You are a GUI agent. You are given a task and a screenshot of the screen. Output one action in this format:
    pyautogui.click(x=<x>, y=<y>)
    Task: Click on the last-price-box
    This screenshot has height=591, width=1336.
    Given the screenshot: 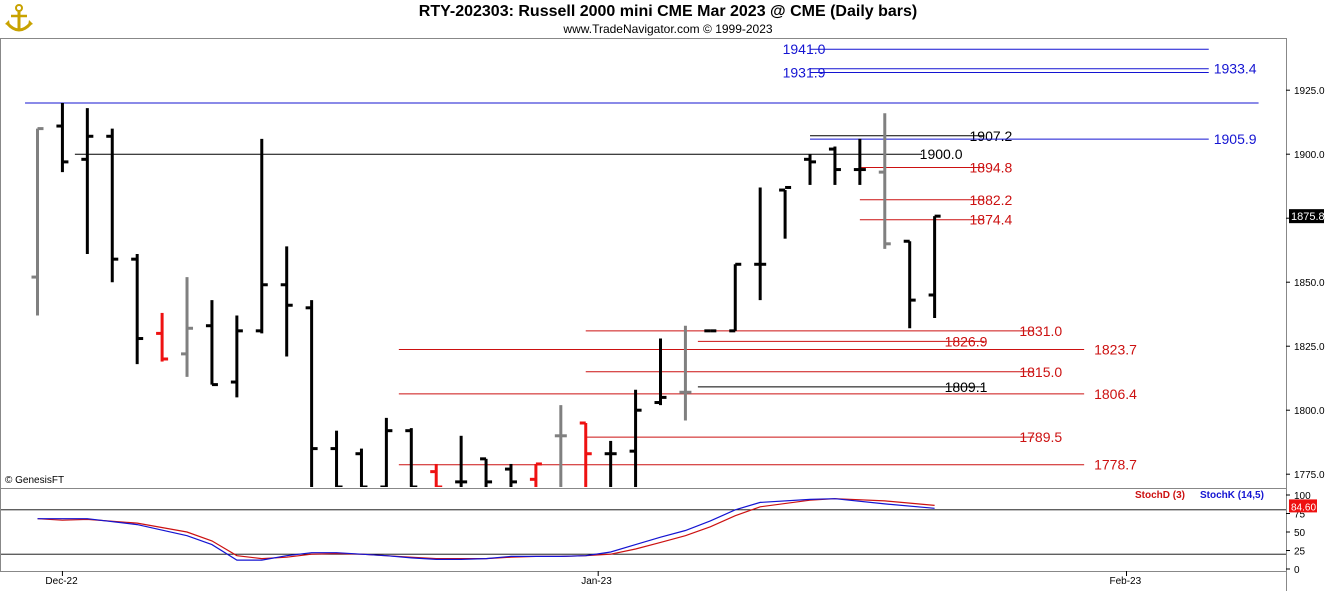 What is the action you would take?
    pyautogui.click(x=1306, y=216)
    